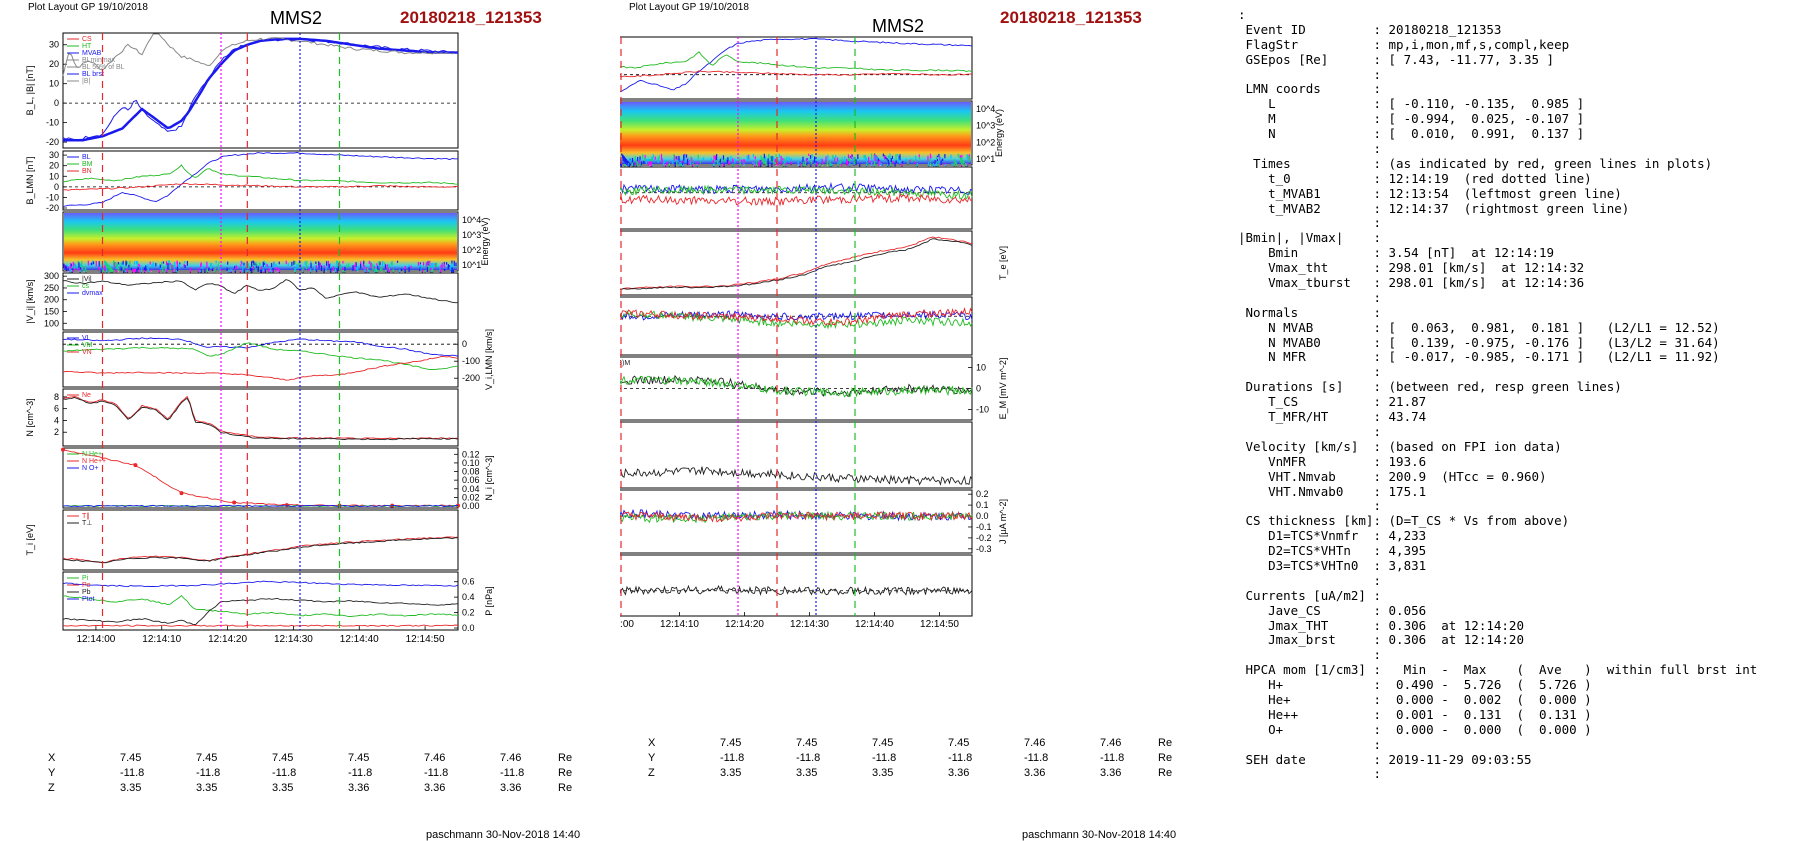 The width and height of the screenshot is (1804, 841). I want to click on subplot-em: 100-10E_M [mV m^-2]-(VexB)MEM, so click(814, 388).